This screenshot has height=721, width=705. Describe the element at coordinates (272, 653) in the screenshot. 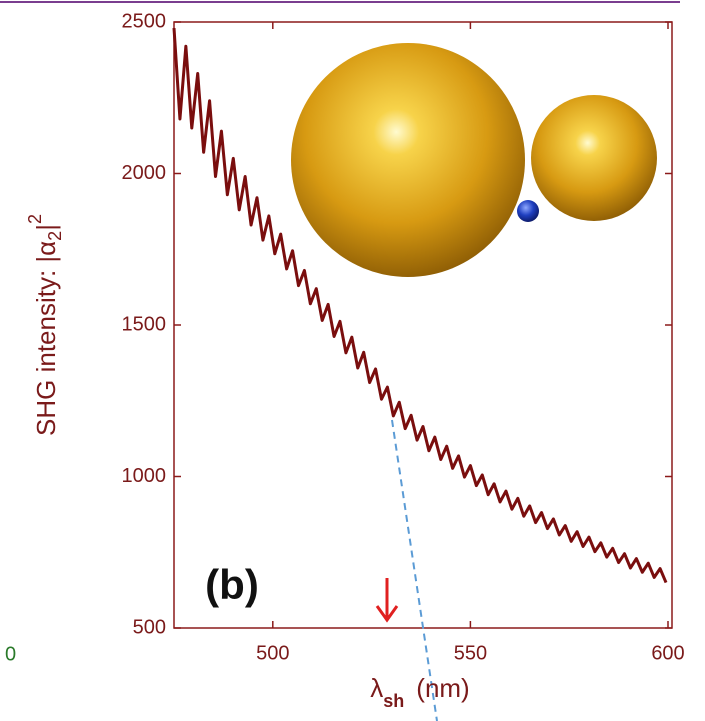

I see `x-tick-label: 500` at that location.